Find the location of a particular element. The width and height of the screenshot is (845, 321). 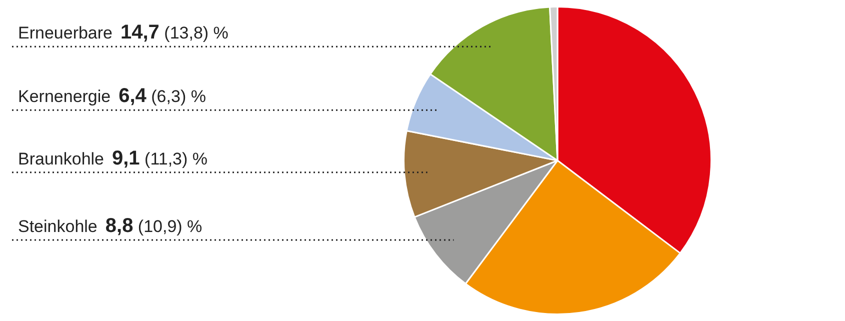

slice-label: Steinkohle is located at coordinates (58, 226).